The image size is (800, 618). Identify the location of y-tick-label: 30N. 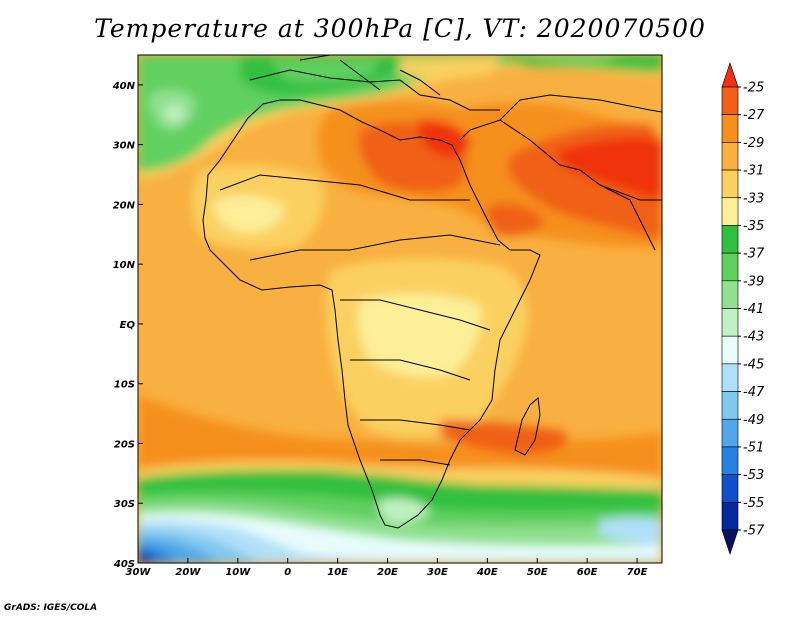
(124, 146).